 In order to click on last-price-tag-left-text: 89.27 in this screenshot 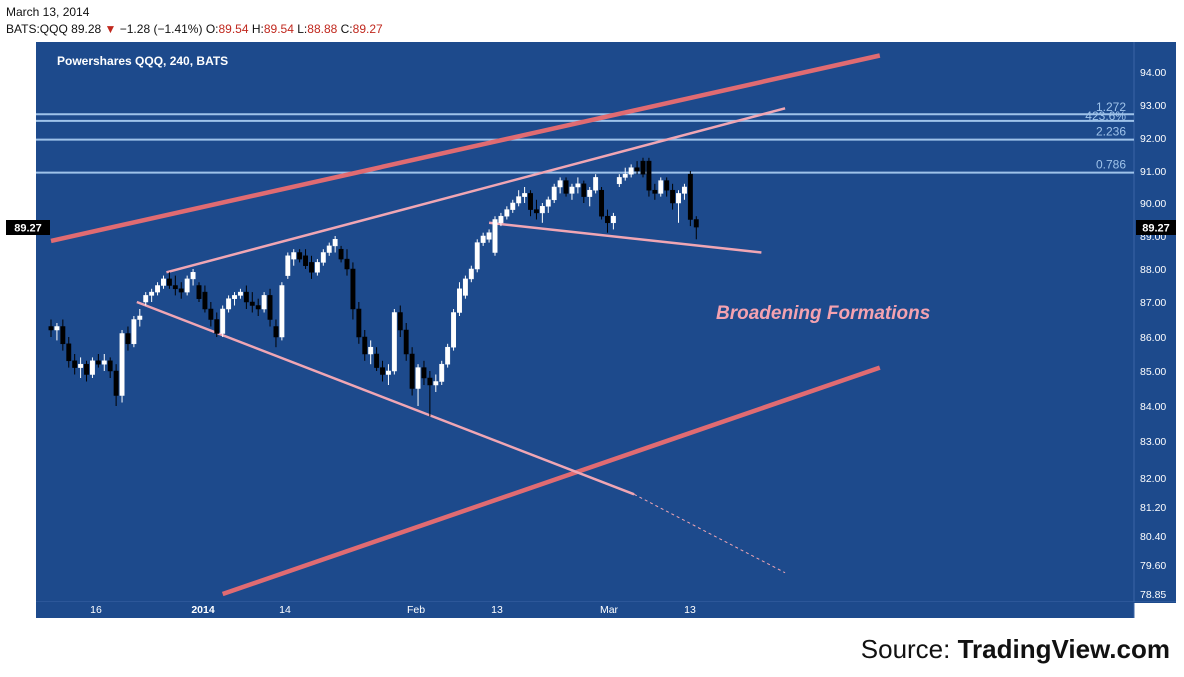, I will do `click(28, 229)`.